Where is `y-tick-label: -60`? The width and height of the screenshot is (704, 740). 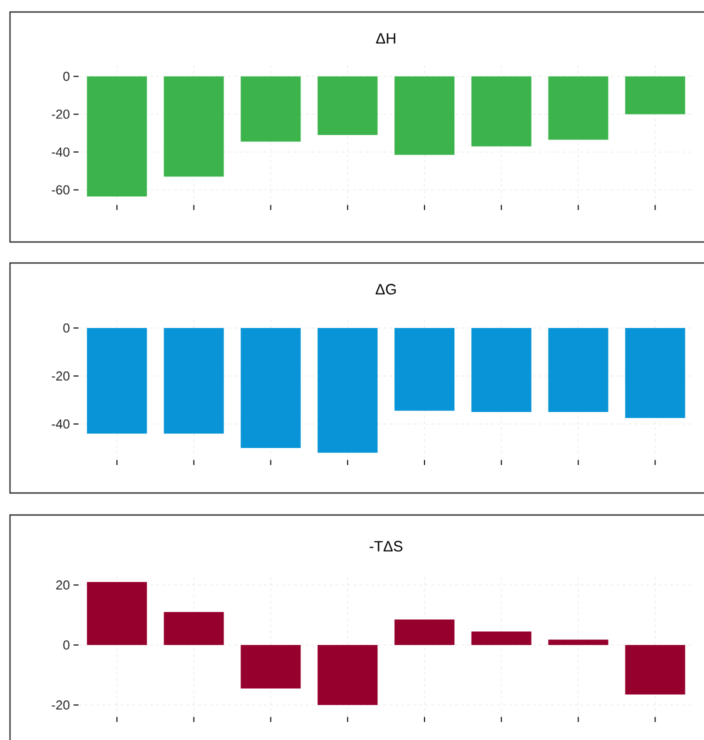
y-tick-label: -60 is located at coordinates (61, 189).